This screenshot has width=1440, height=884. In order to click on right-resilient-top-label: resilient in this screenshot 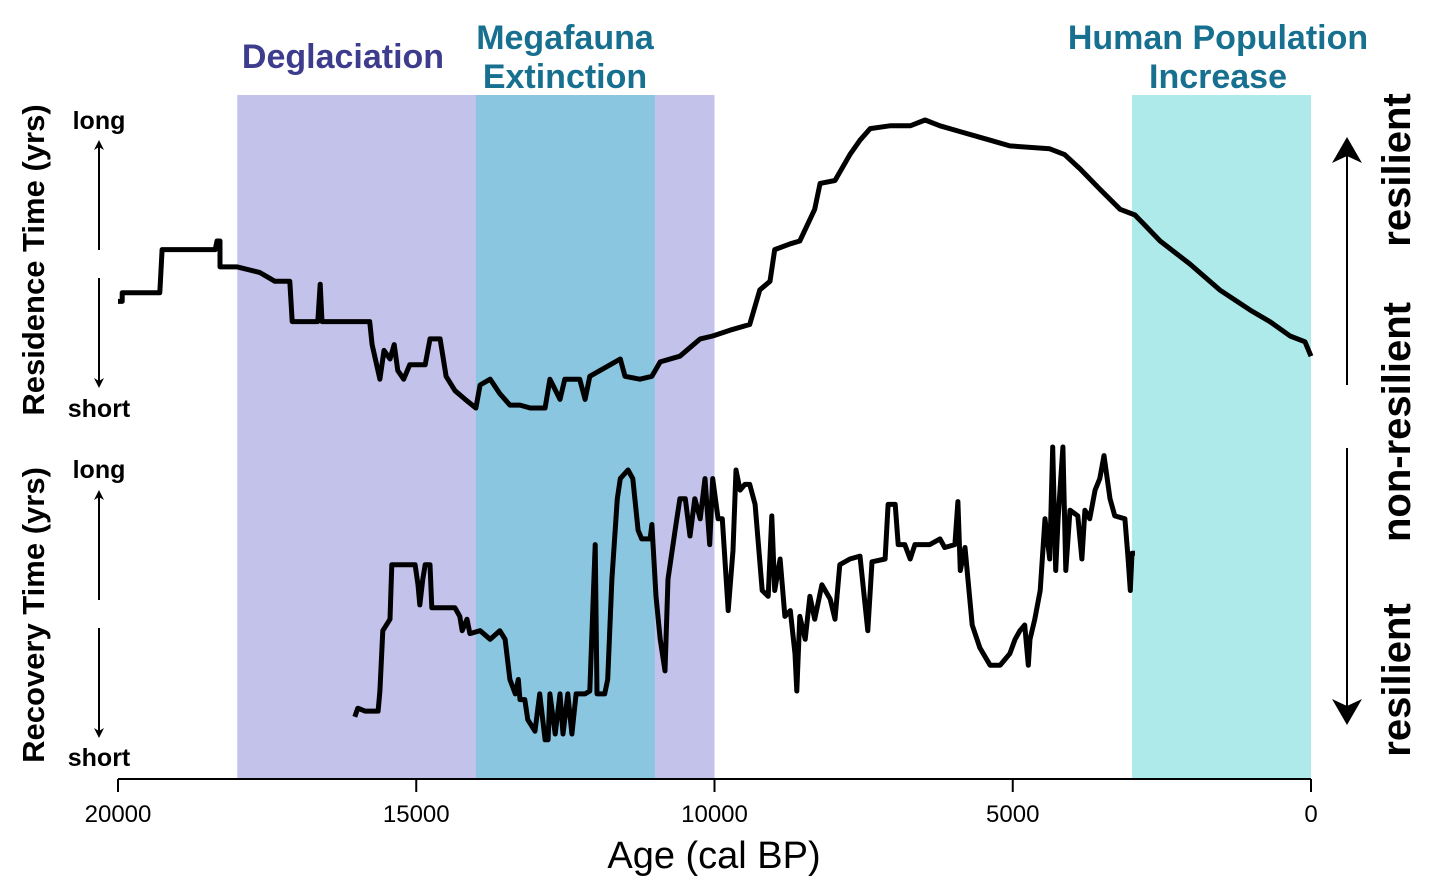, I will do `click(1397, 169)`.